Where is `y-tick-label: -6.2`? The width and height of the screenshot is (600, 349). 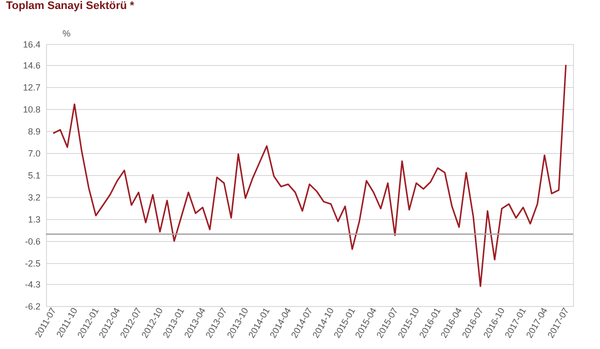 y-tick-label: -6.2 is located at coordinates (32, 307).